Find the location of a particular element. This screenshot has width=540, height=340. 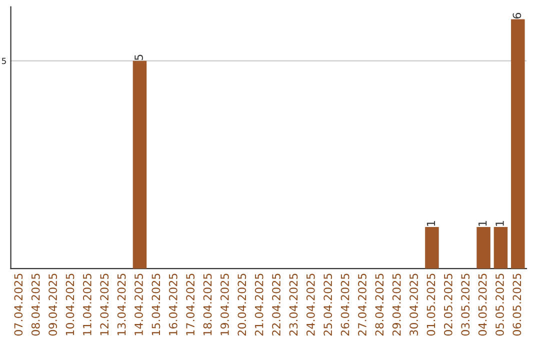

x-tick-label: 25.04.2025 is located at coordinates (328, 305).